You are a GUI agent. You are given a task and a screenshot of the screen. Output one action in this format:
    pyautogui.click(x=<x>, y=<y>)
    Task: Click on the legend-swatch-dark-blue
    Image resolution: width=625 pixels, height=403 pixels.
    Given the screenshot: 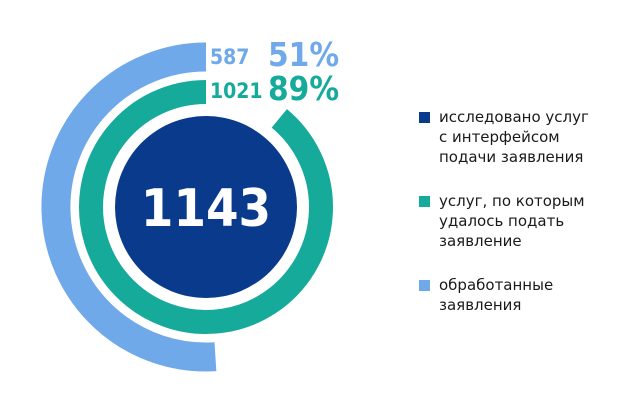 What is the action you would take?
    pyautogui.click(x=424, y=117)
    